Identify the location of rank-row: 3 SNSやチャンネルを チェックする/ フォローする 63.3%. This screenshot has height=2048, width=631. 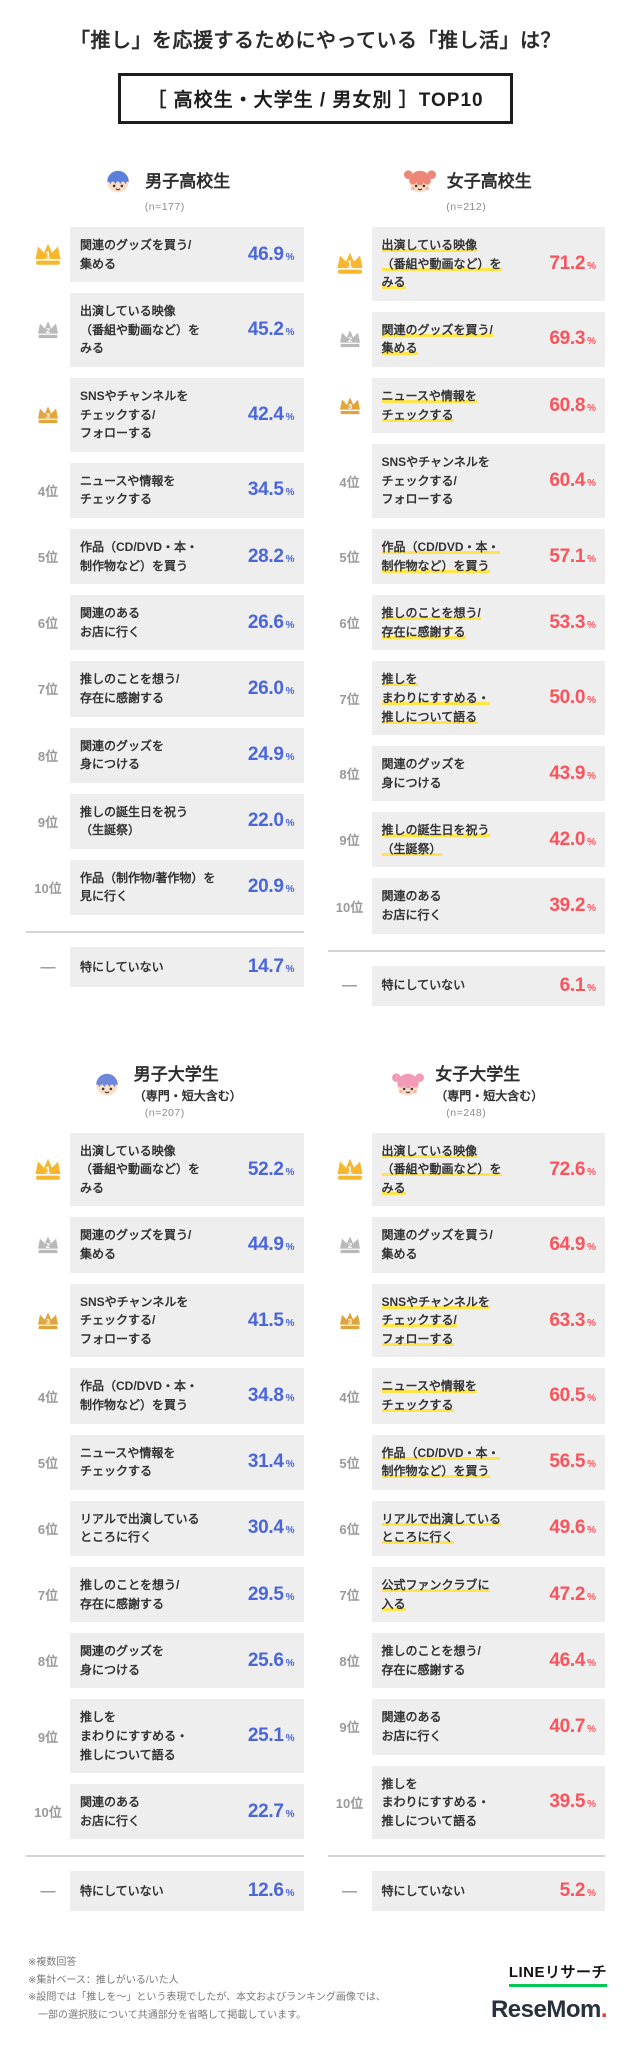
(466, 1320).